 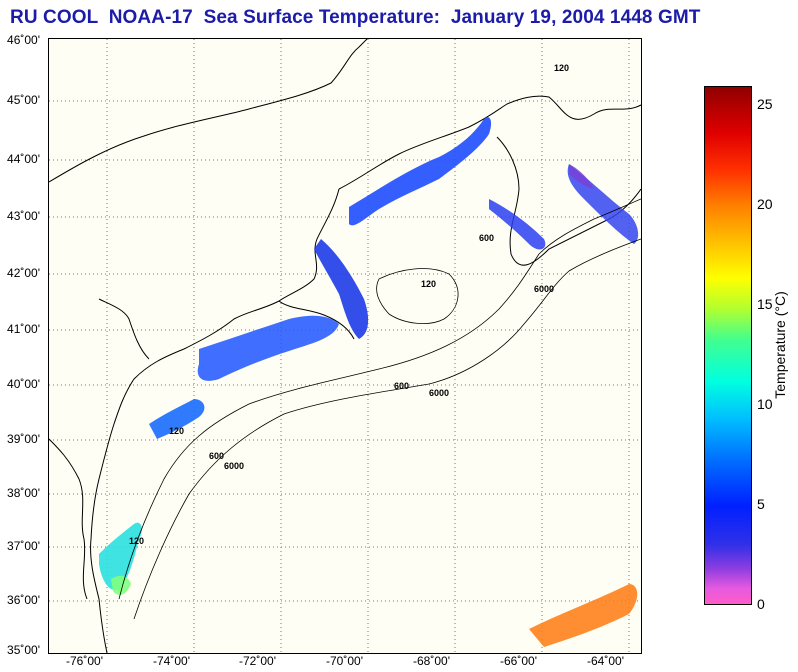 I want to click on lat-label: 40˚00', so click(x=23, y=384).